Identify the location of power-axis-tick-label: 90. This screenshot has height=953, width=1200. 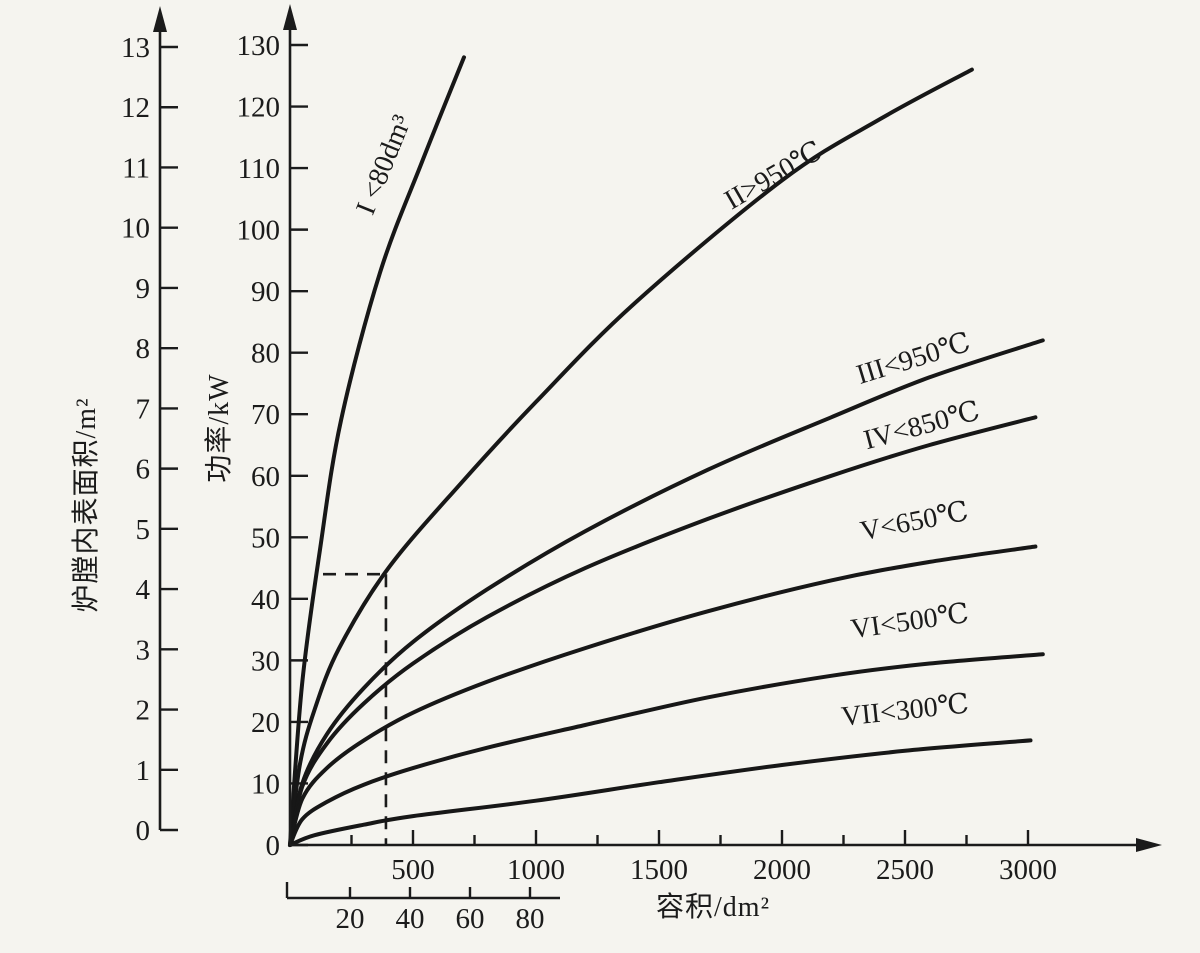
(265, 292).